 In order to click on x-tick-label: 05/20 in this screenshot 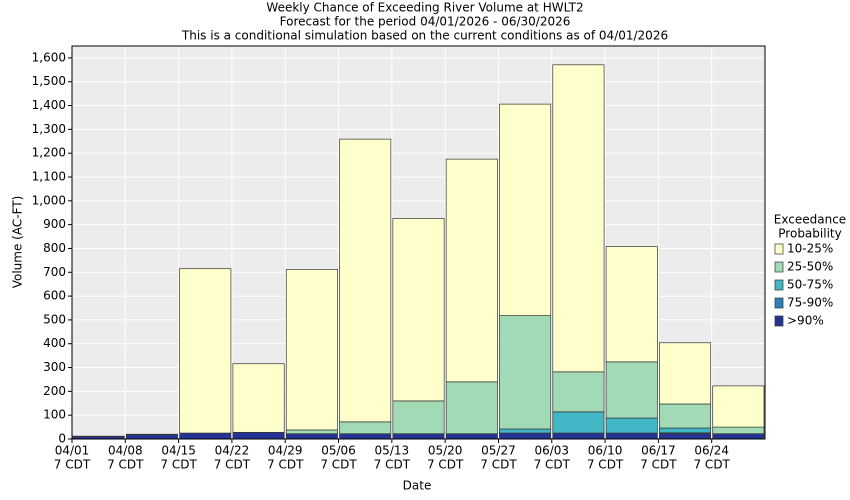, I will do `click(445, 451)`.